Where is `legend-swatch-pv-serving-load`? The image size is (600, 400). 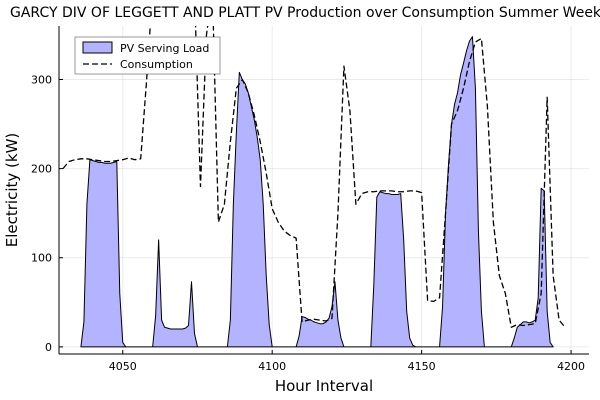
legend-swatch-pv-serving-load is located at coordinates (97, 47).